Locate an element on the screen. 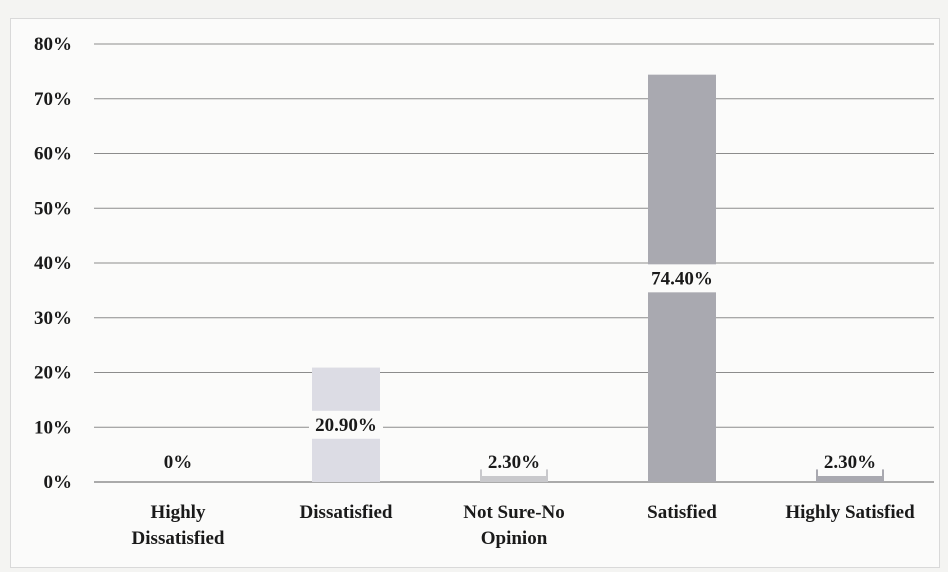  data-label: 74.40% is located at coordinates (682, 278).